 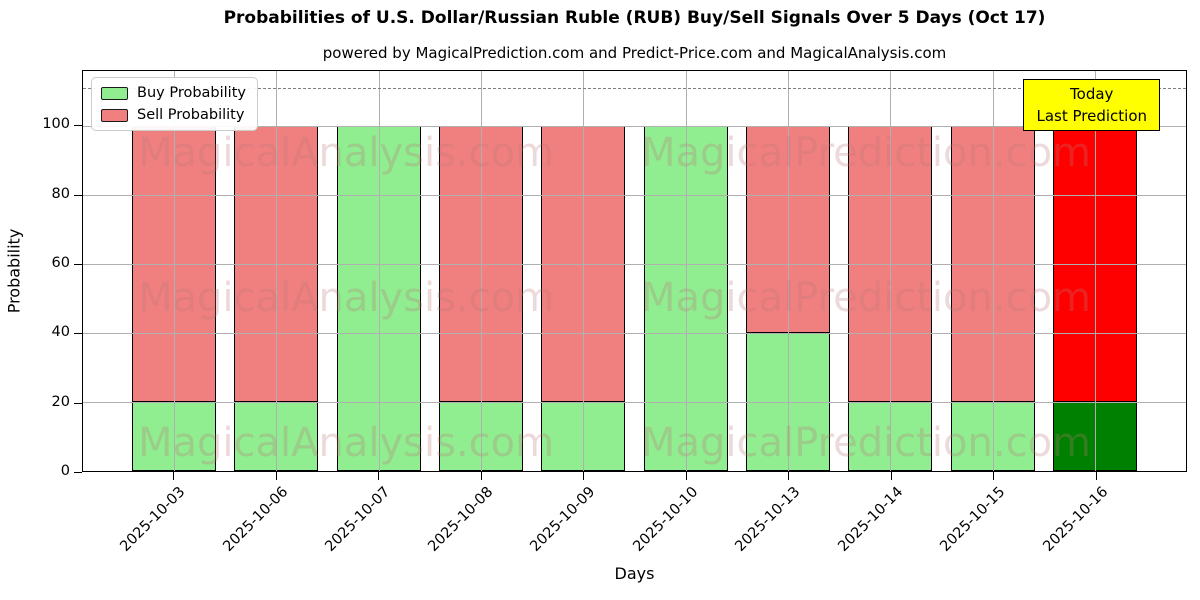 I want to click on x-tick-label: 2025-10-03, so click(x=153, y=519).